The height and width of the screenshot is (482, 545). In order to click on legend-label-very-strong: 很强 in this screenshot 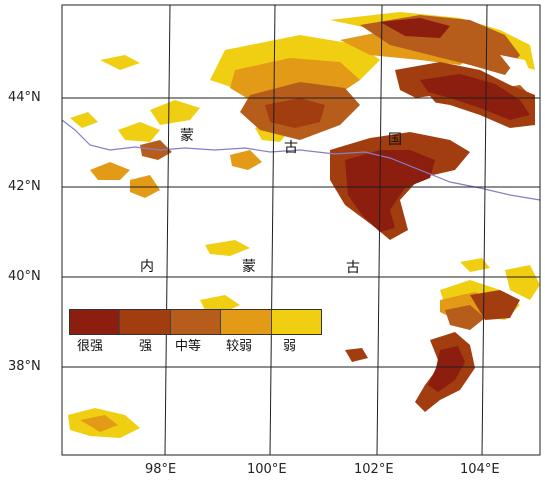, I will do `click(90, 346)`.